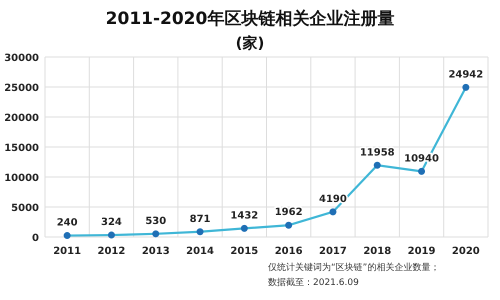 The width and height of the screenshot is (500, 300). What do you see at coordinates (466, 251) in the screenshot?
I see `x-tick-label: 2020` at bounding box center [466, 251].